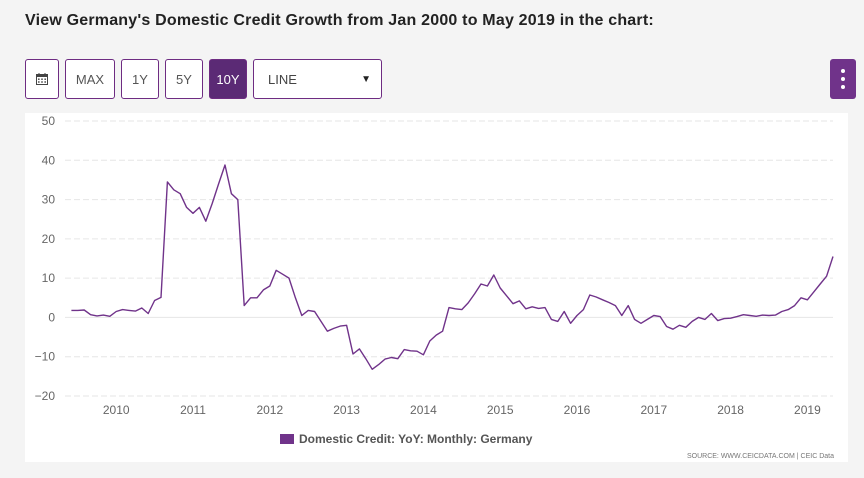  What do you see at coordinates (423, 410) in the screenshot?
I see `x-tick-label: 2014` at bounding box center [423, 410].